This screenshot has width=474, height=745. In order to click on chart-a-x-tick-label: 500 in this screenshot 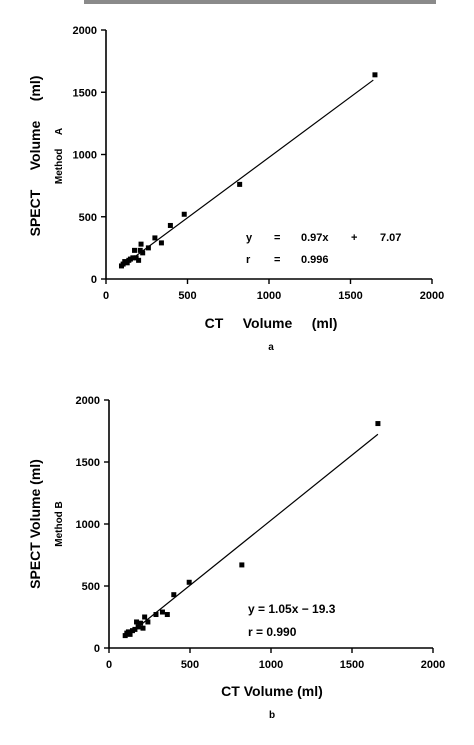, I will do `click(187, 296)`.